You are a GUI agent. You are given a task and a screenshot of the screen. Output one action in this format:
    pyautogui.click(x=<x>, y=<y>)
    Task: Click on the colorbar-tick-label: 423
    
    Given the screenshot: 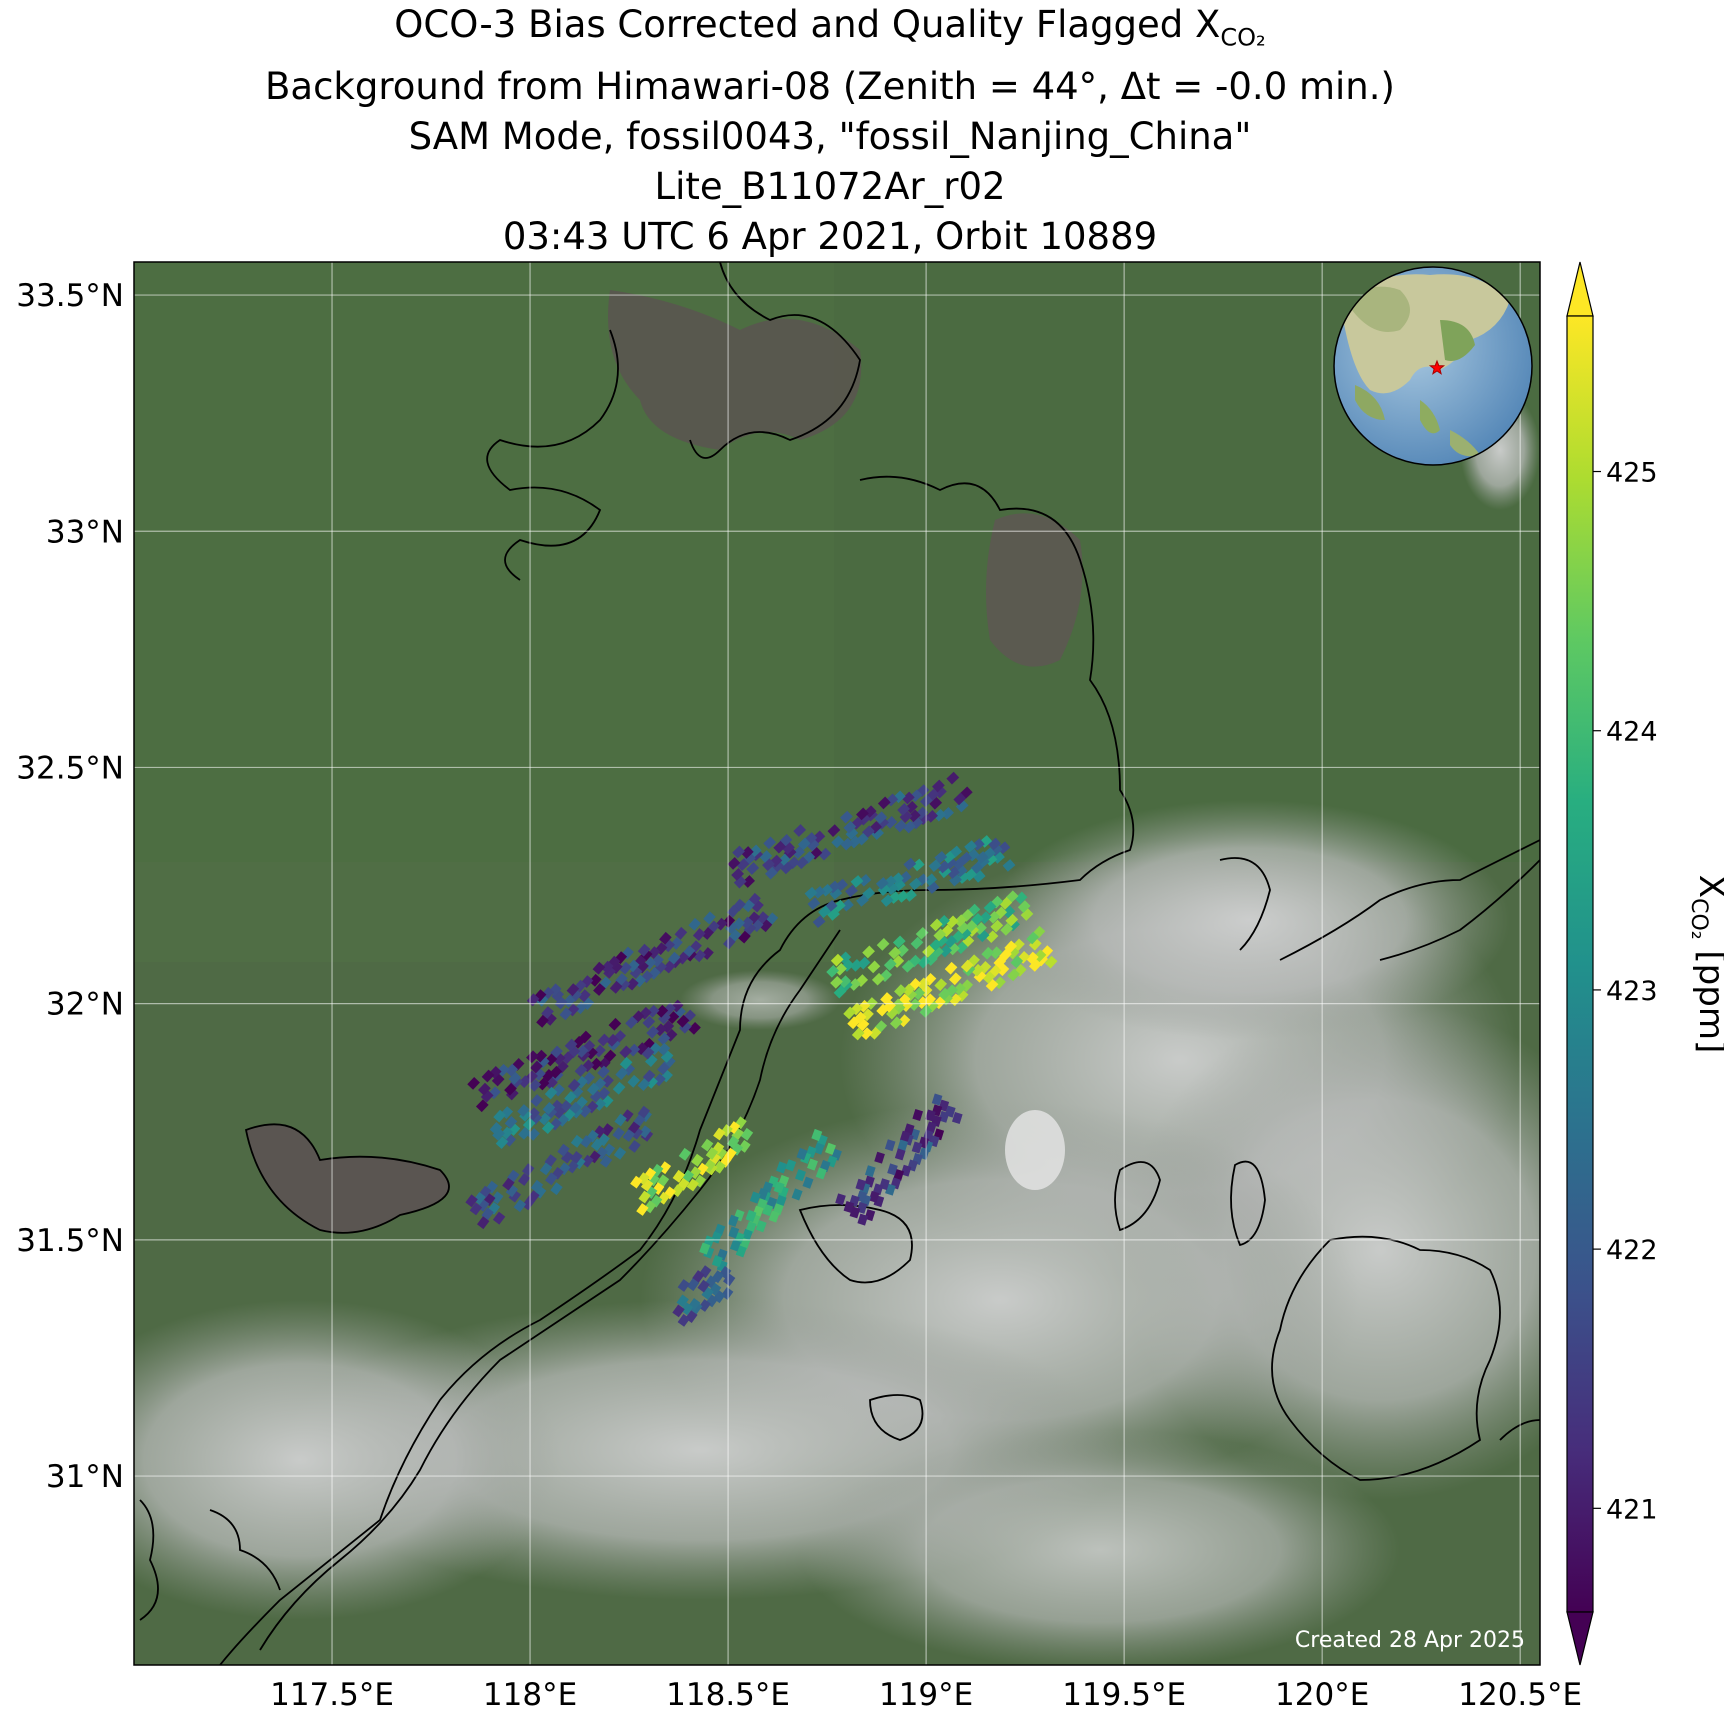 What is the action you would take?
    pyautogui.click(x=1632, y=991)
    